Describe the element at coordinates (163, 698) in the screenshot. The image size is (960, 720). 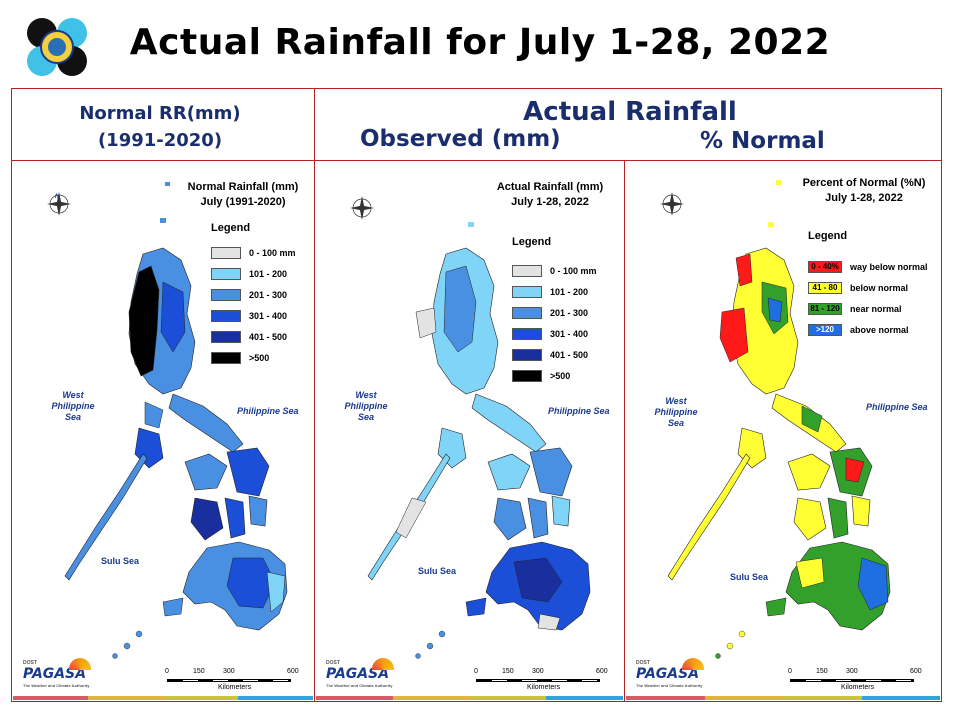
I see `panel1-colorbar` at that location.